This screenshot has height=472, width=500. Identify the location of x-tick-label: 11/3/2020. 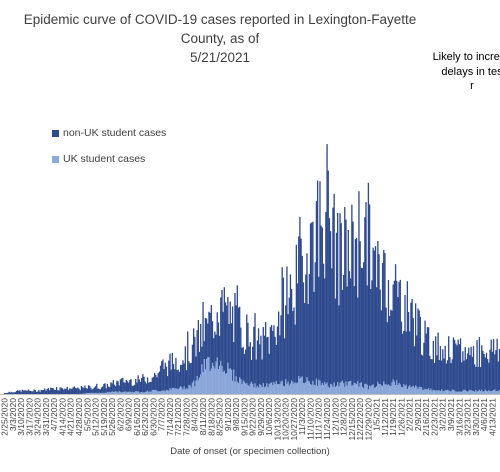
(302, 416).